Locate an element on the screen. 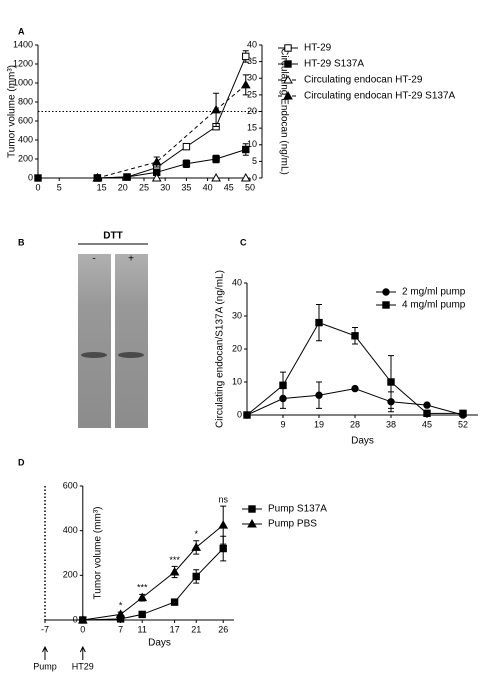 The width and height of the screenshot is (500, 673). x-tick-label: 17 is located at coordinates (175, 629).